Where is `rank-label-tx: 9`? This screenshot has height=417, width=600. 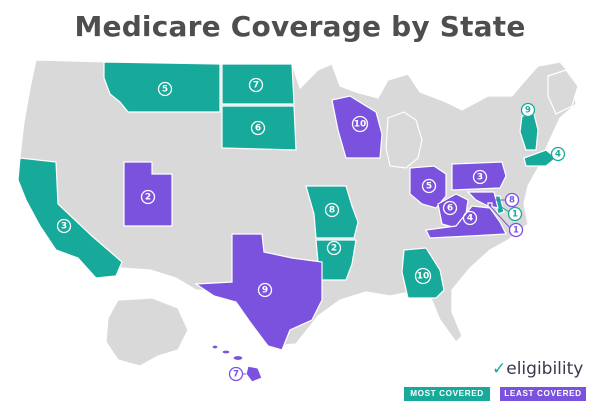 rank-label-tx: 9 is located at coordinates (265, 291).